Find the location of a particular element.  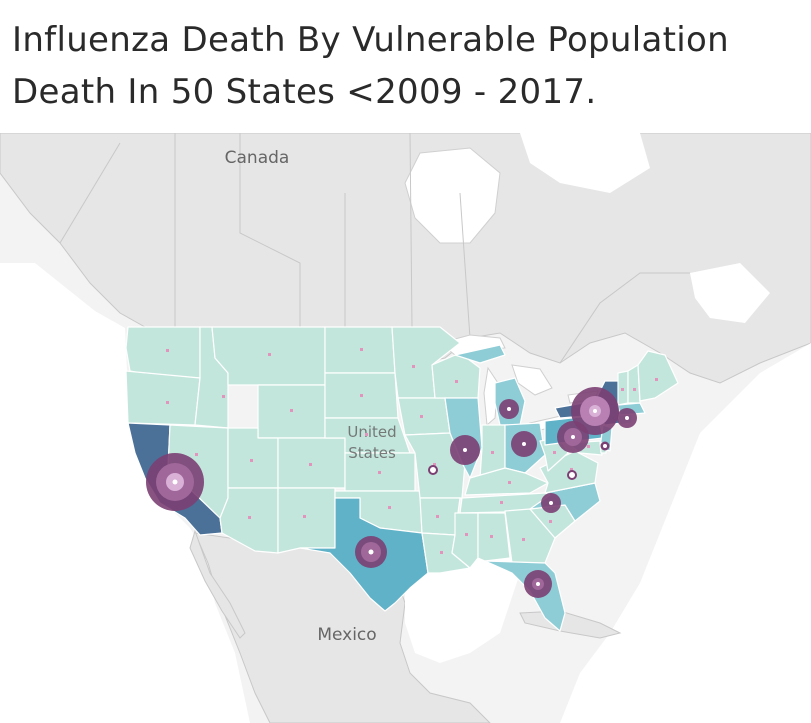

marker-virginia is located at coordinates (571, 469).